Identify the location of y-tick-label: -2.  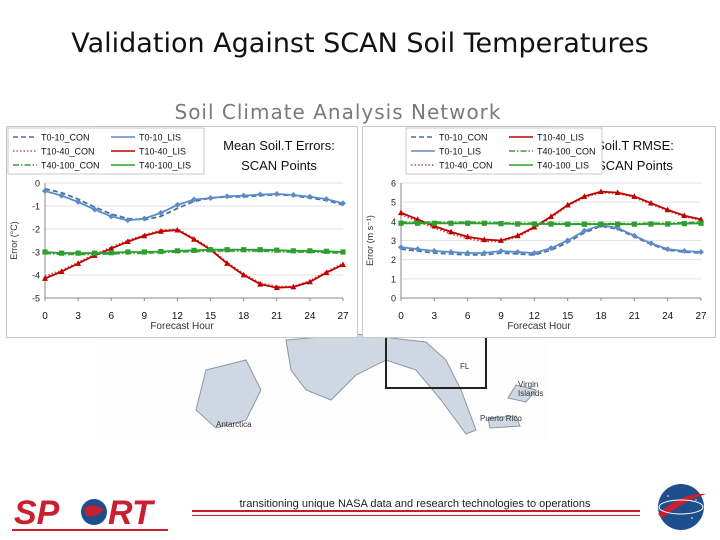
(36, 230).